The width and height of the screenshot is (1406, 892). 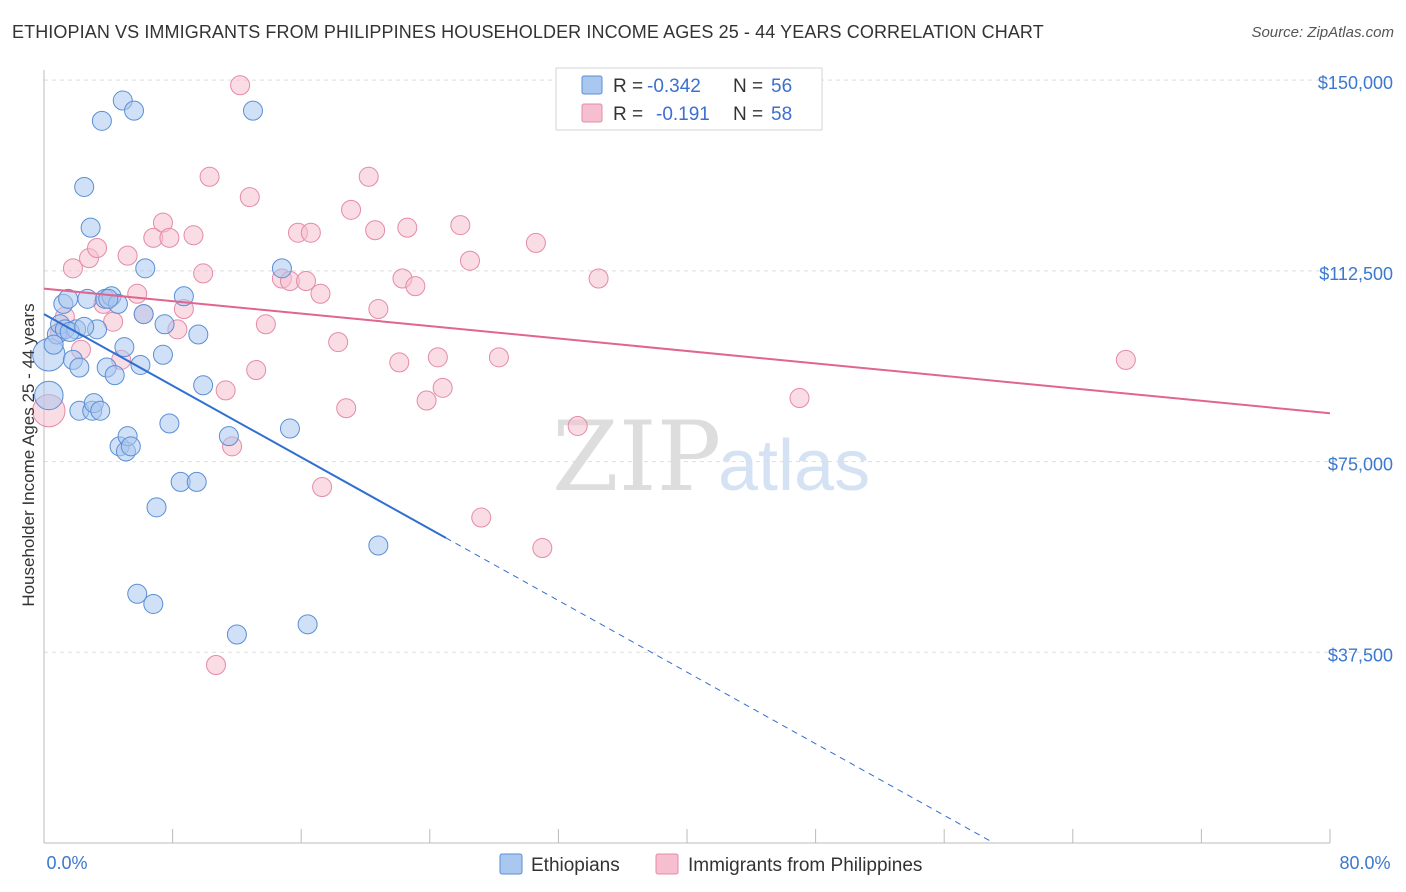 I want to click on legend-swatch-blue, so click(x=592, y=85).